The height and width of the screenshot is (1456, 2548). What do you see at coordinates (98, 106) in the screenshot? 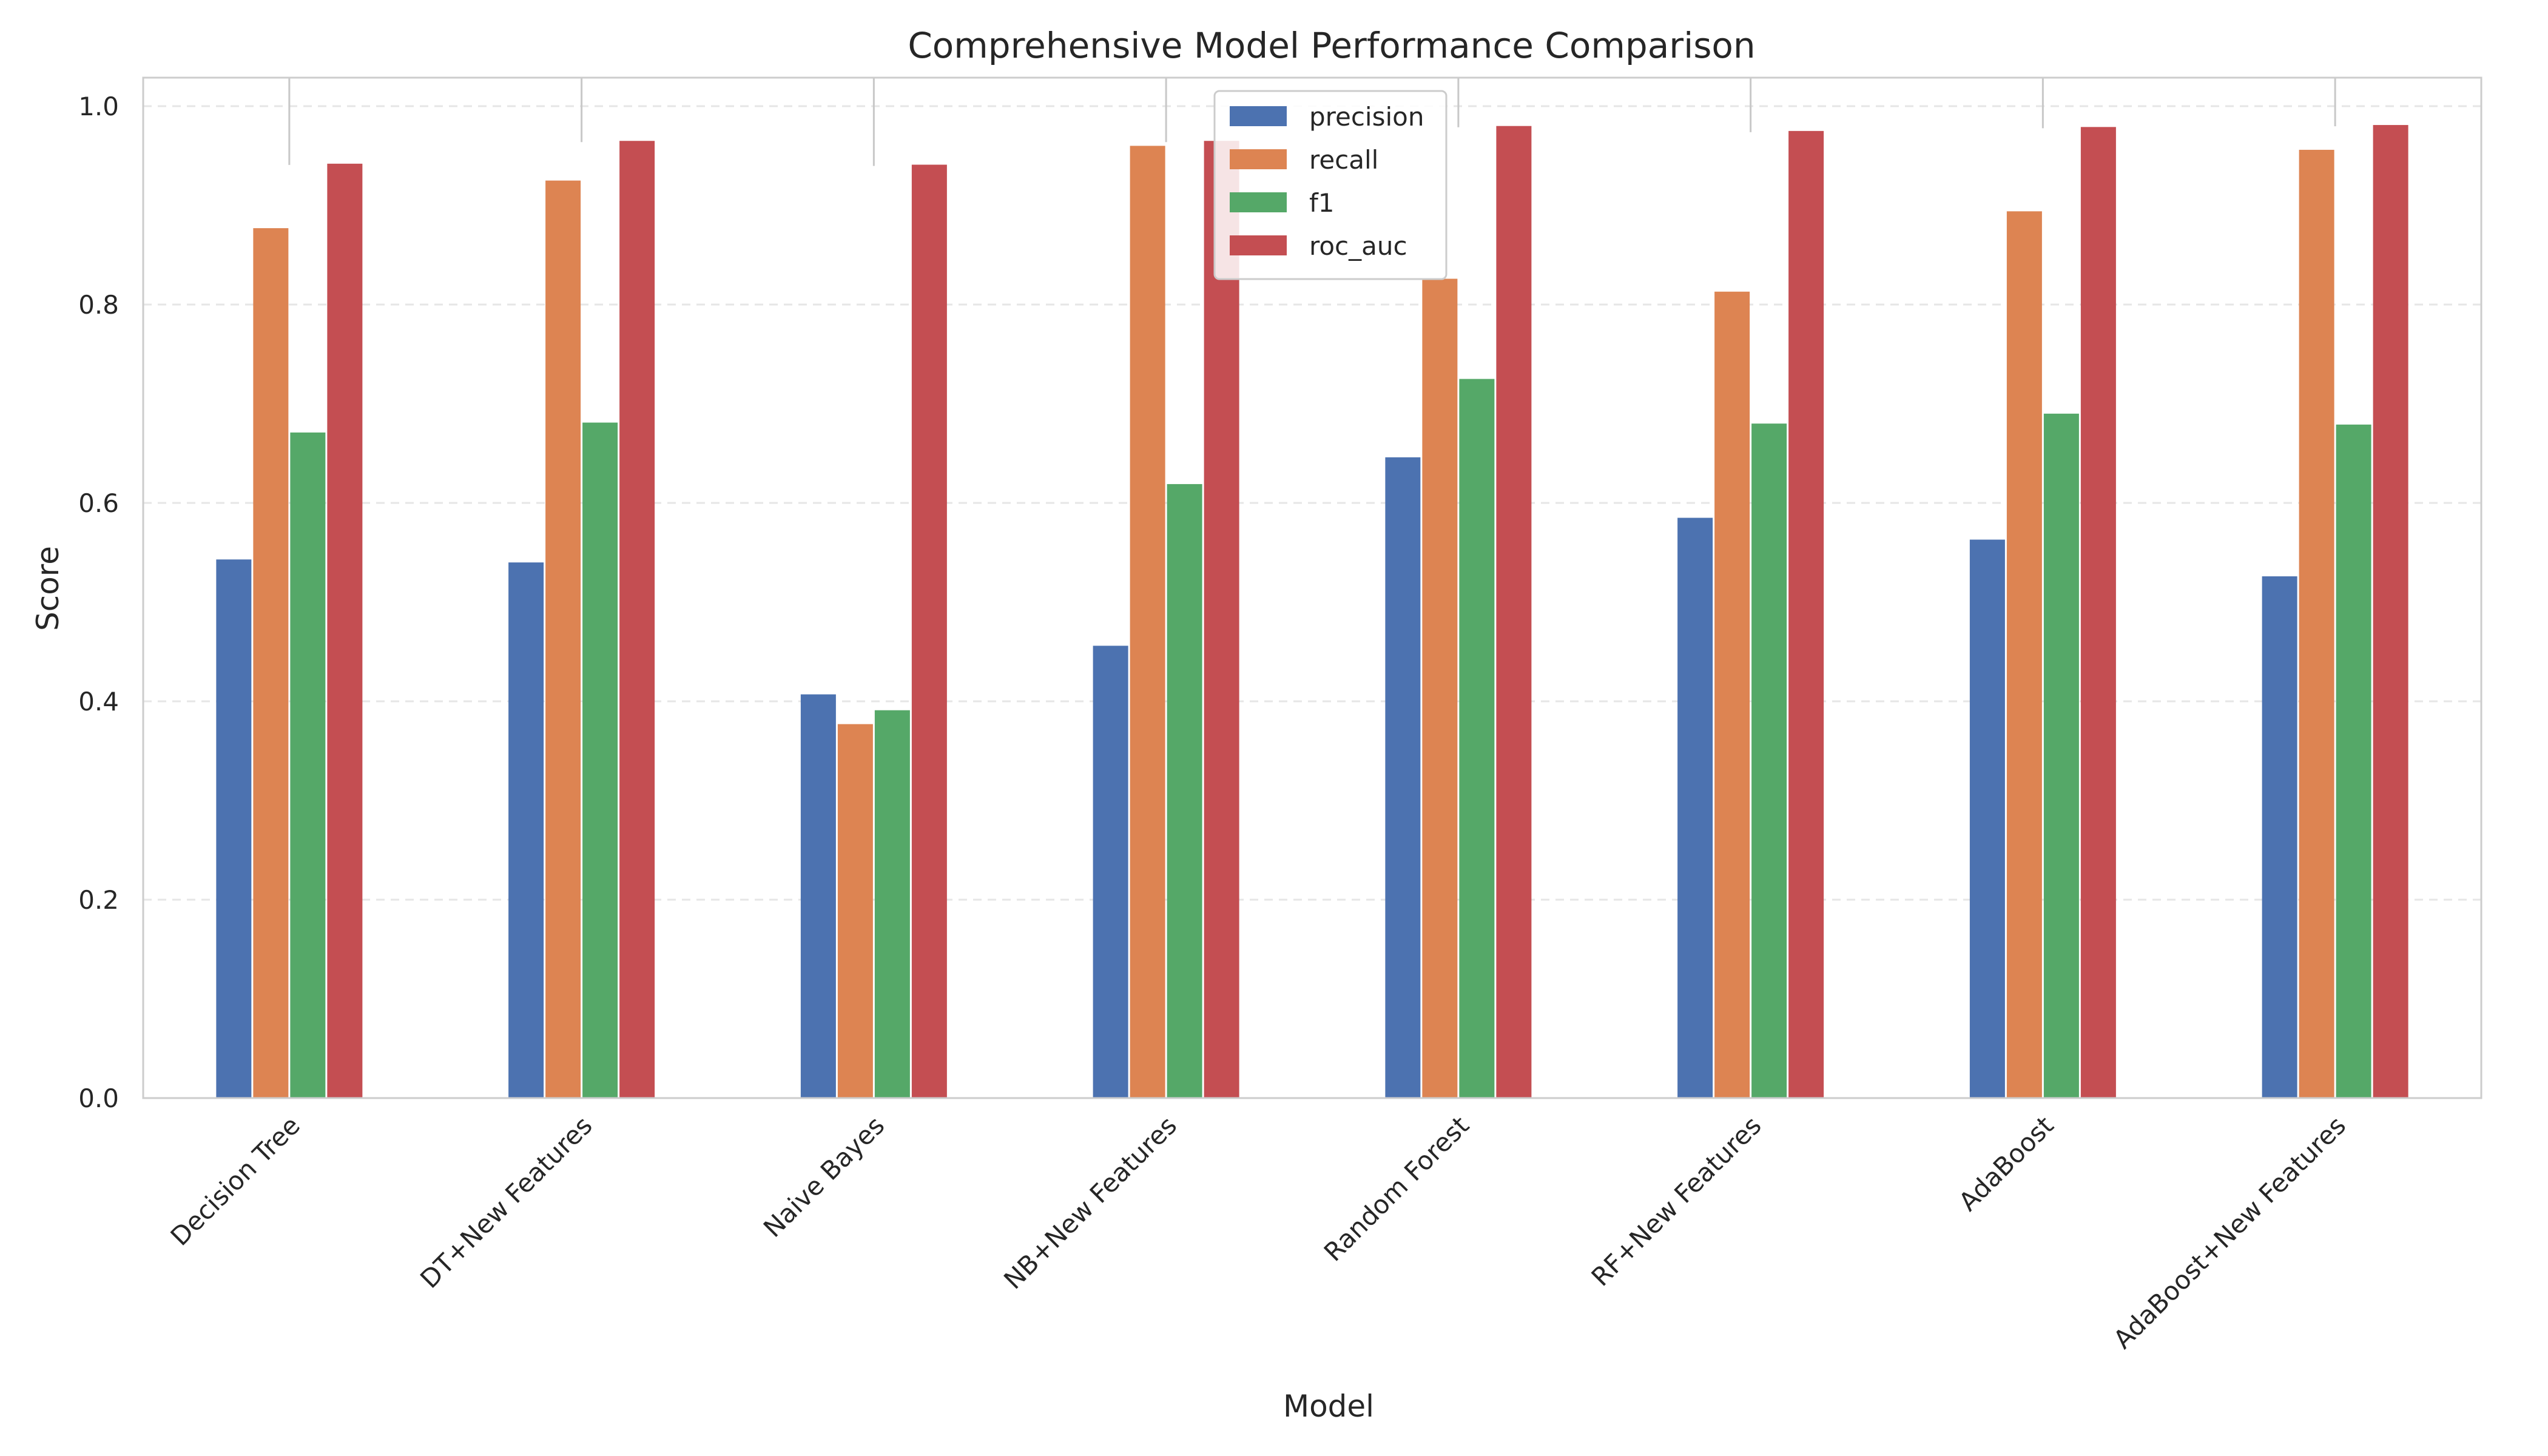
I see `y-tick-label: 1.0` at bounding box center [98, 106].